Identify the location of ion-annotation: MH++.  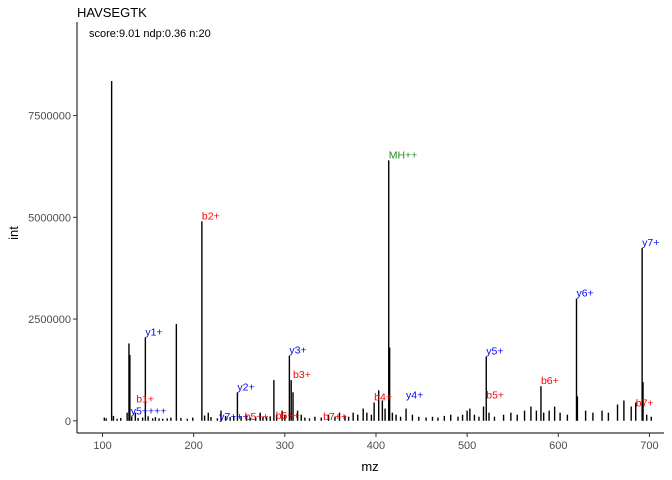
(403, 155).